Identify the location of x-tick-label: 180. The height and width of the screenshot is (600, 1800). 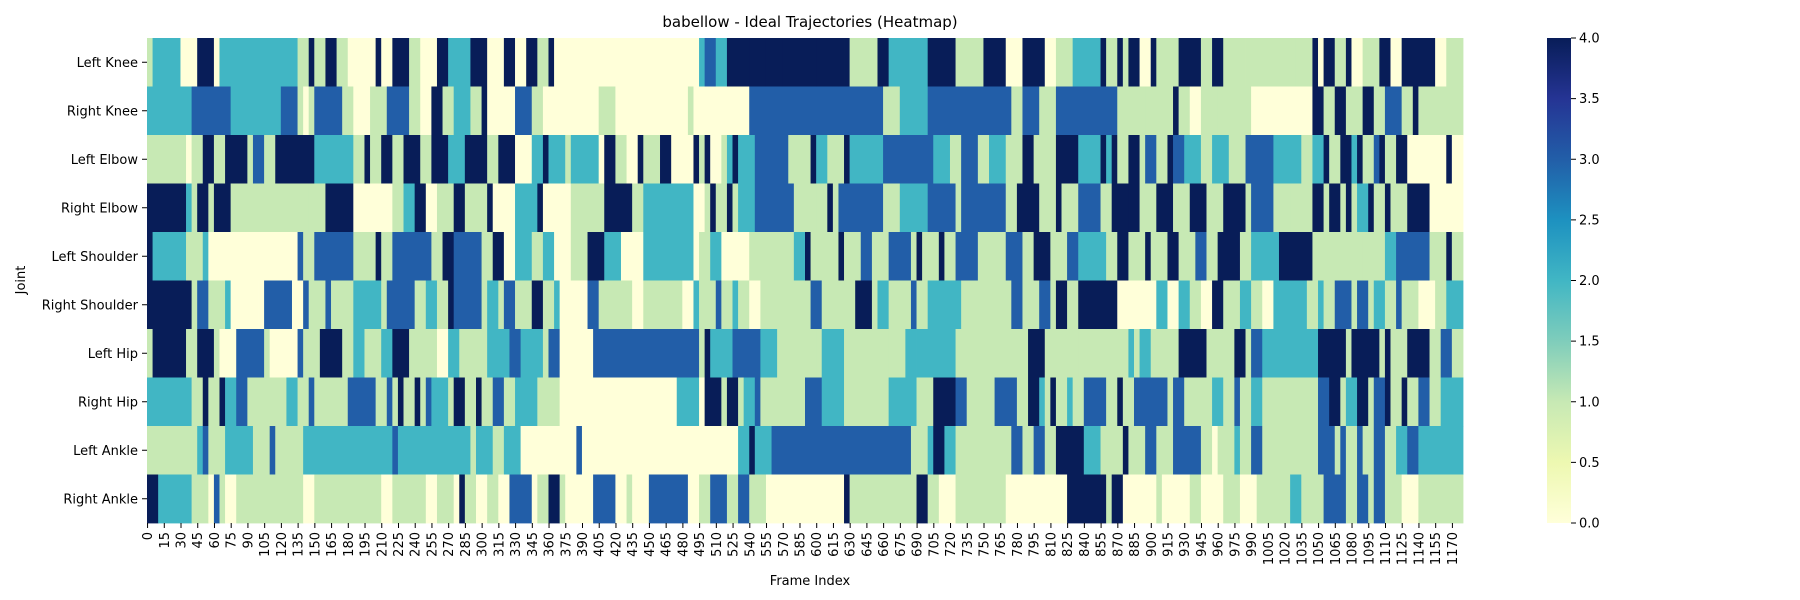
(349, 544).